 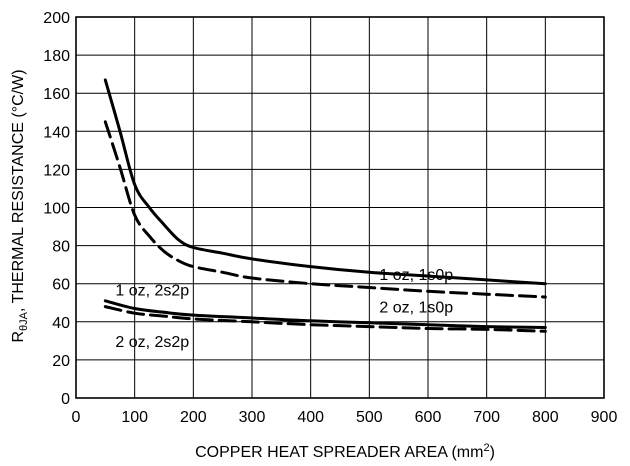 I want to click on x-tick-label: 600, so click(x=428, y=417).